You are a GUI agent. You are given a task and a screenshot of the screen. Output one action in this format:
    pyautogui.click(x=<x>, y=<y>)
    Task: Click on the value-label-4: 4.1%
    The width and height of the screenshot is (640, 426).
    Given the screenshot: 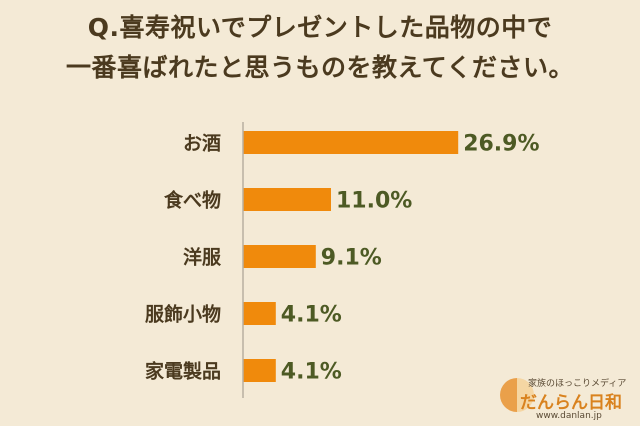 What is the action you would take?
    pyautogui.click(x=311, y=315)
    